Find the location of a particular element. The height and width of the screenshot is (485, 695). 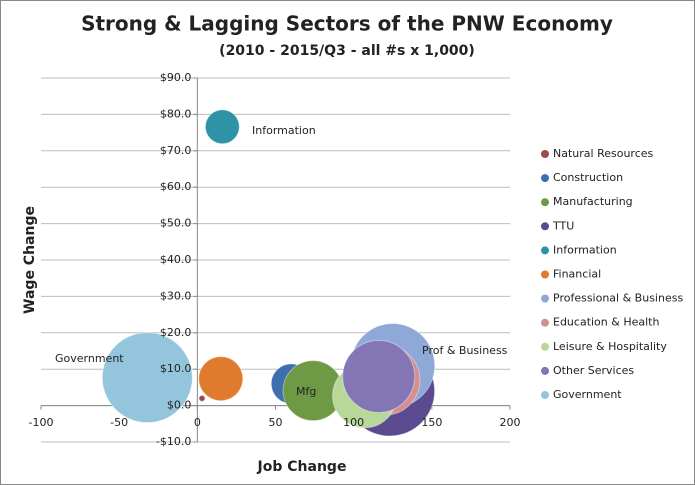

y-tick-label: $30.0 is located at coordinates (176, 295).